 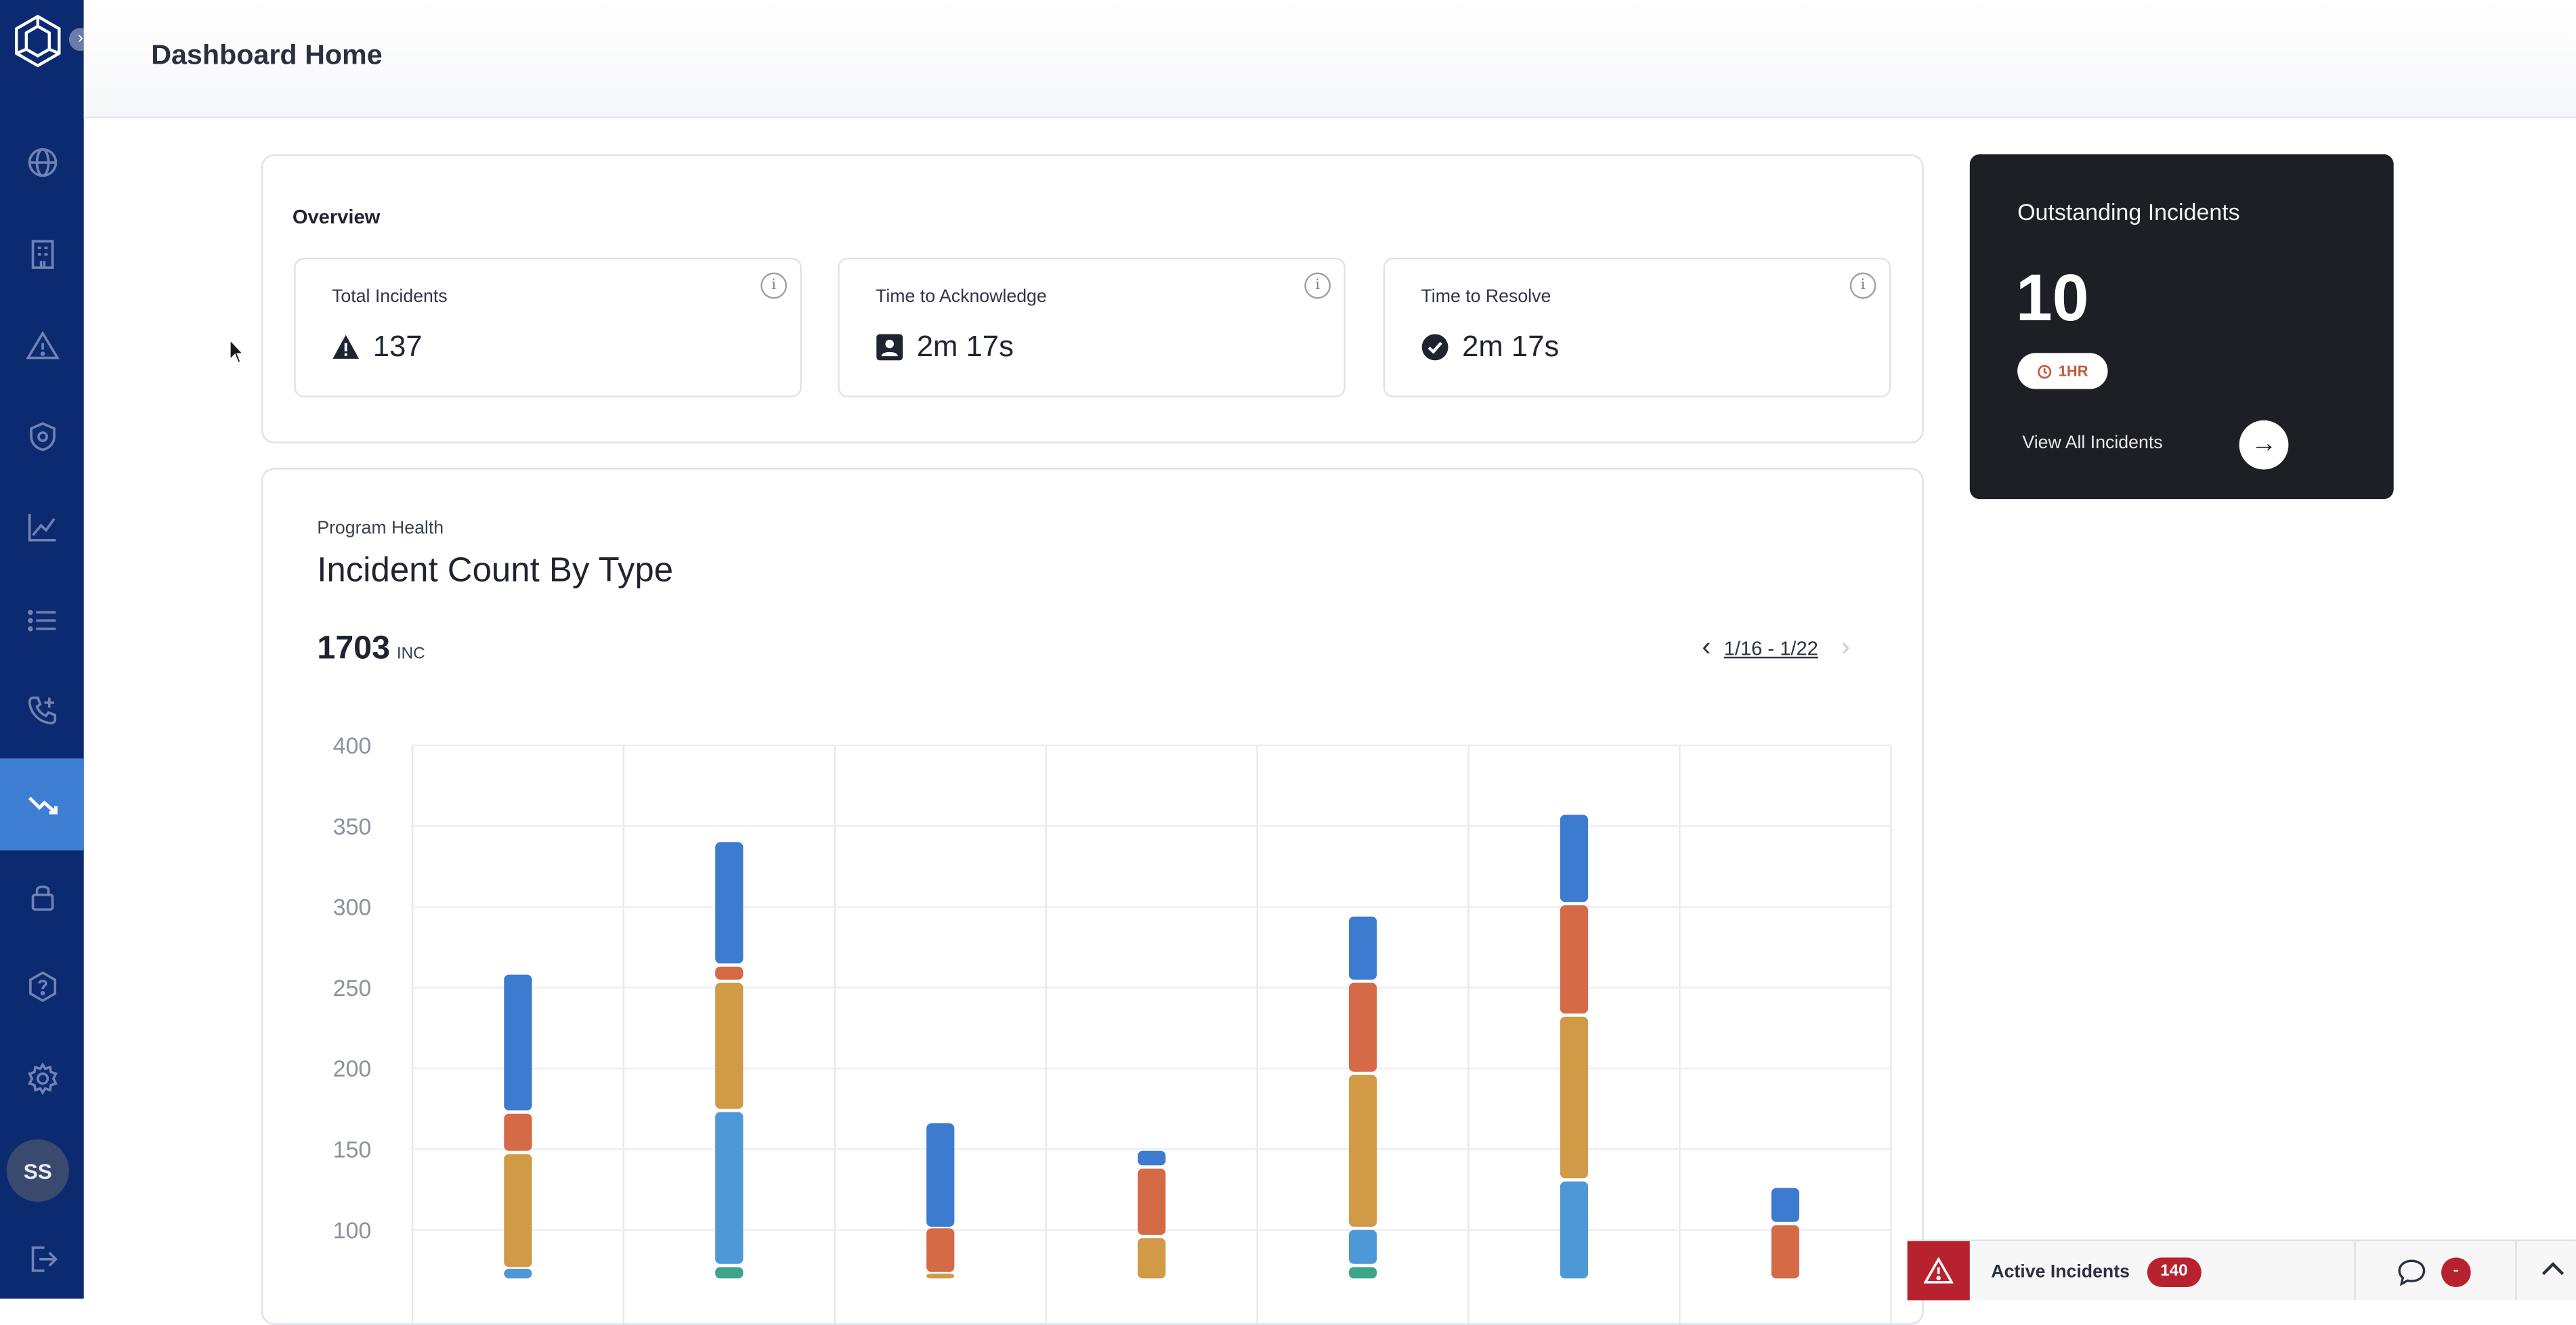 What do you see at coordinates (352, 1231) in the screenshot?
I see `y-tick-label: 100` at bounding box center [352, 1231].